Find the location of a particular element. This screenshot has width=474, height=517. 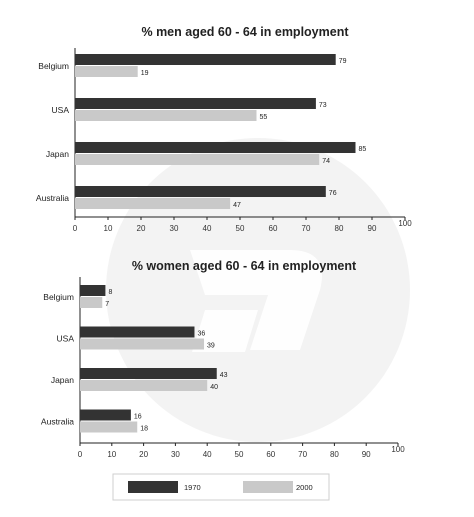

data-label: 18 is located at coordinates (144, 429).